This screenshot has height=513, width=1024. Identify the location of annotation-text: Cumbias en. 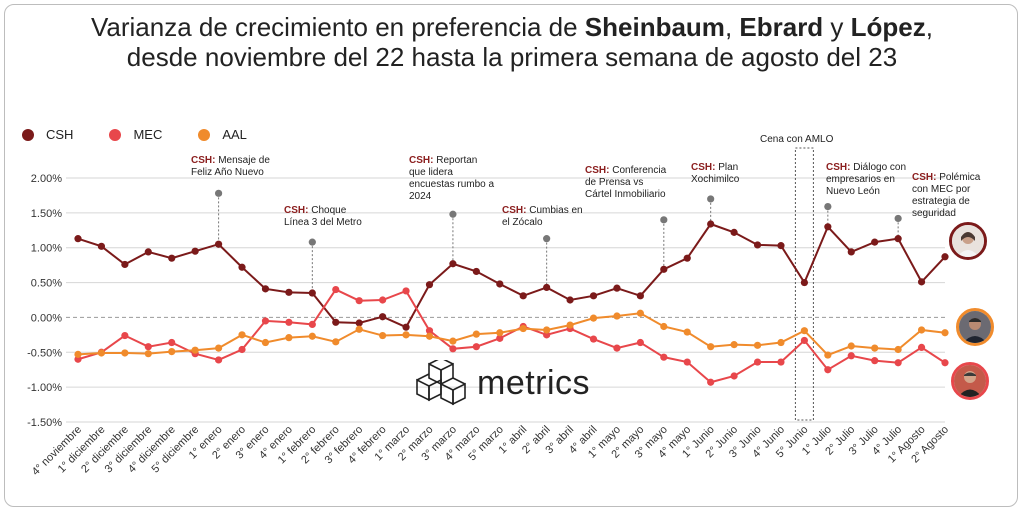
(554, 210).